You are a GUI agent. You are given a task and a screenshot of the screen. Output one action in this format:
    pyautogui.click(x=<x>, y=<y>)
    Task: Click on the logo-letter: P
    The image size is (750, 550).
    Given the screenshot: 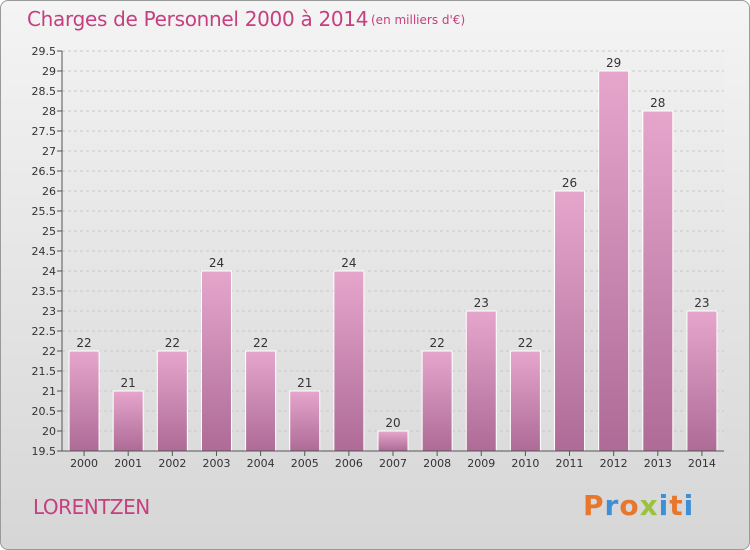 What is the action you would take?
    pyautogui.click(x=594, y=505)
    